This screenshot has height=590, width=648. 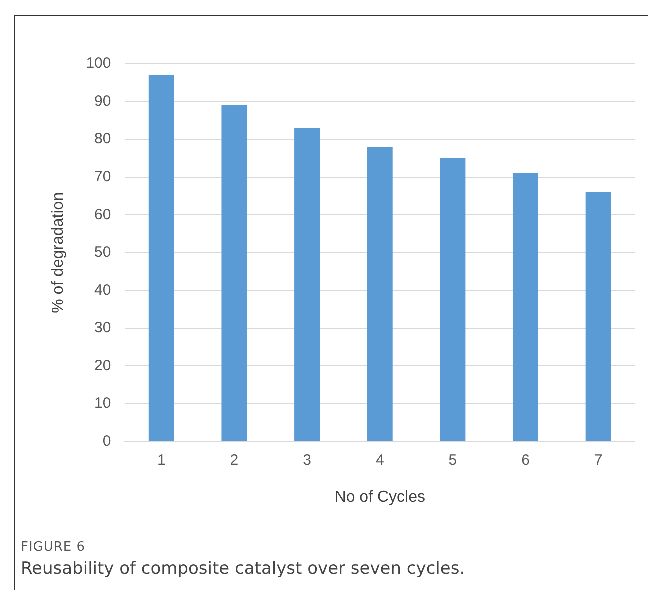 What do you see at coordinates (103, 215) in the screenshot?
I see `y-tick-label: 60` at bounding box center [103, 215].